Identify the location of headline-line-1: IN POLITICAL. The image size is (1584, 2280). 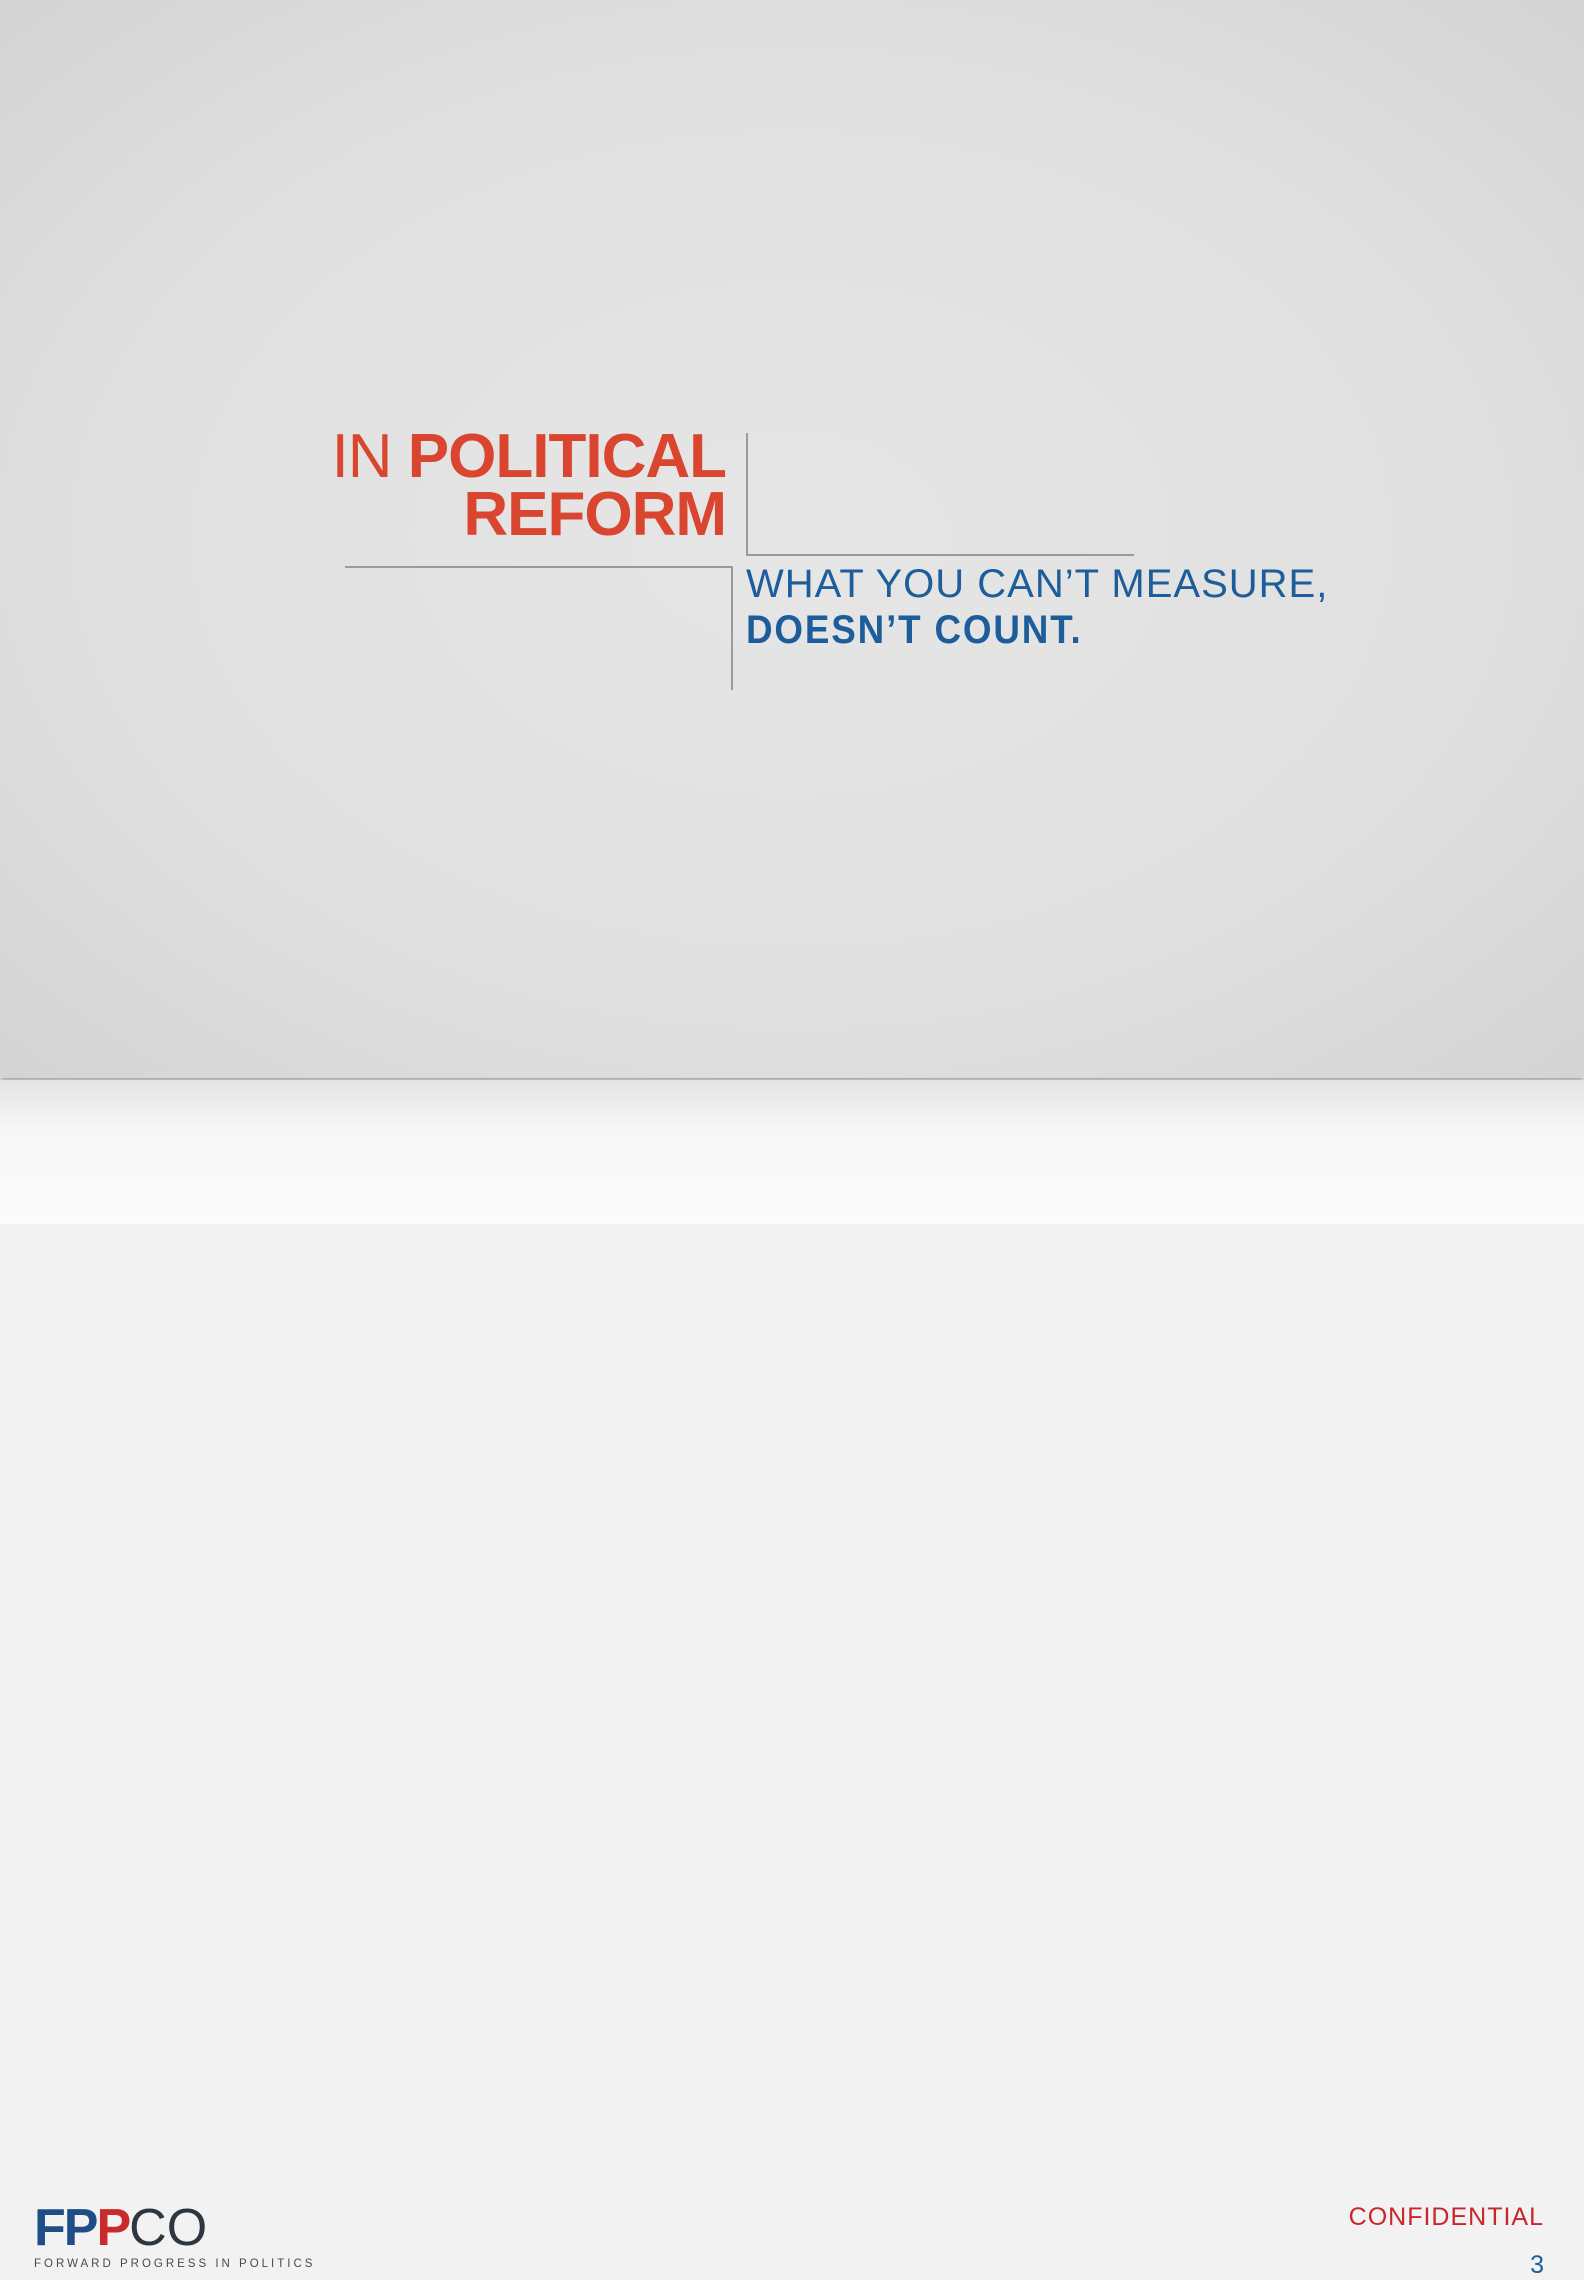
(529, 457).